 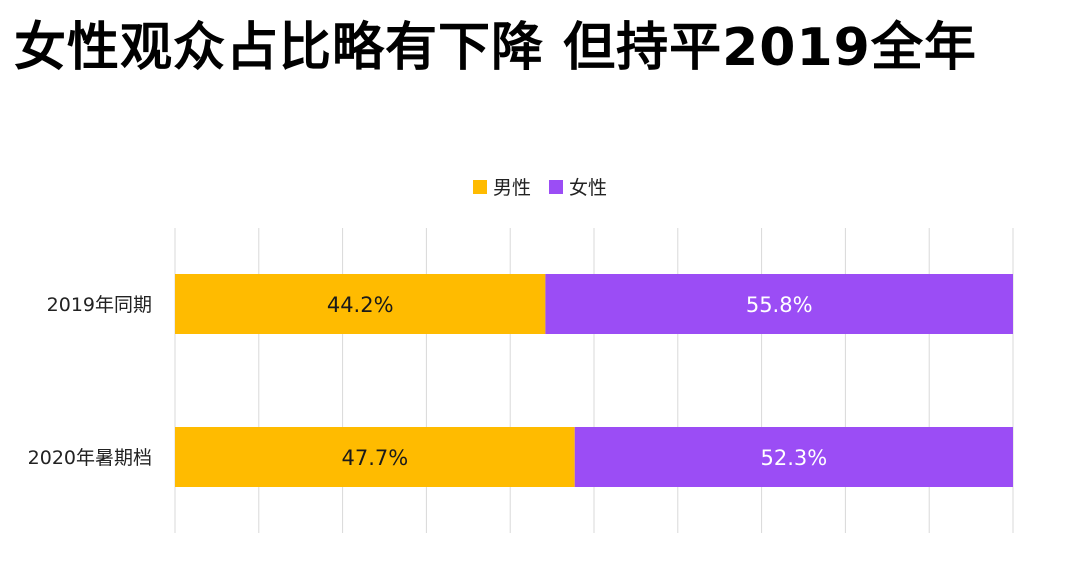 What do you see at coordinates (540, 186) in the screenshot?
I see `legend: 男性 女性` at bounding box center [540, 186].